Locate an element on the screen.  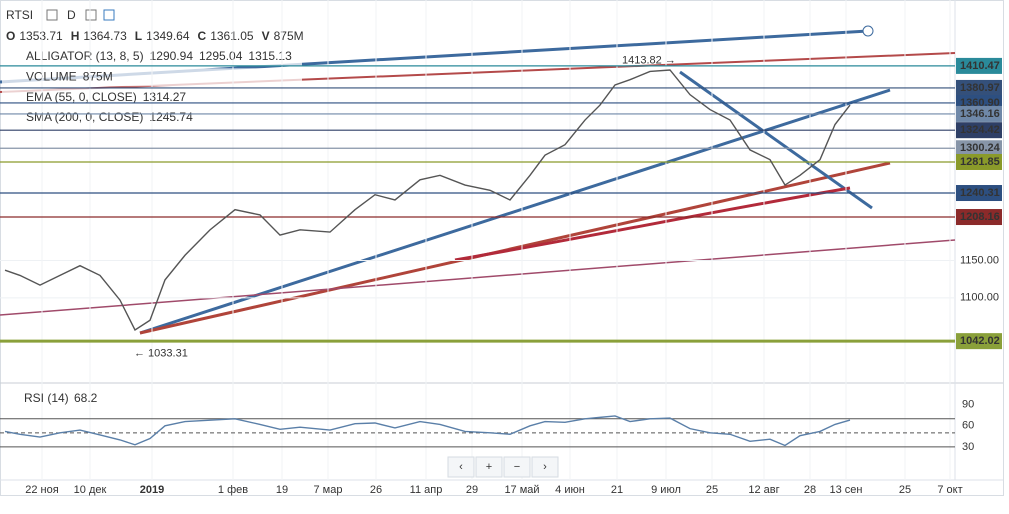
x-tick-label: 22 ноя is located at coordinates (41, 490).